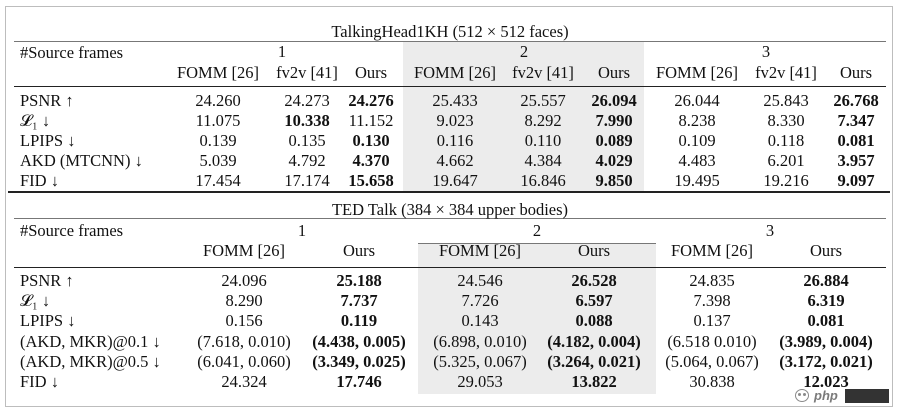  Describe the element at coordinates (543, 100) in the screenshot. I see `table1-cell: 25.557` at that location.